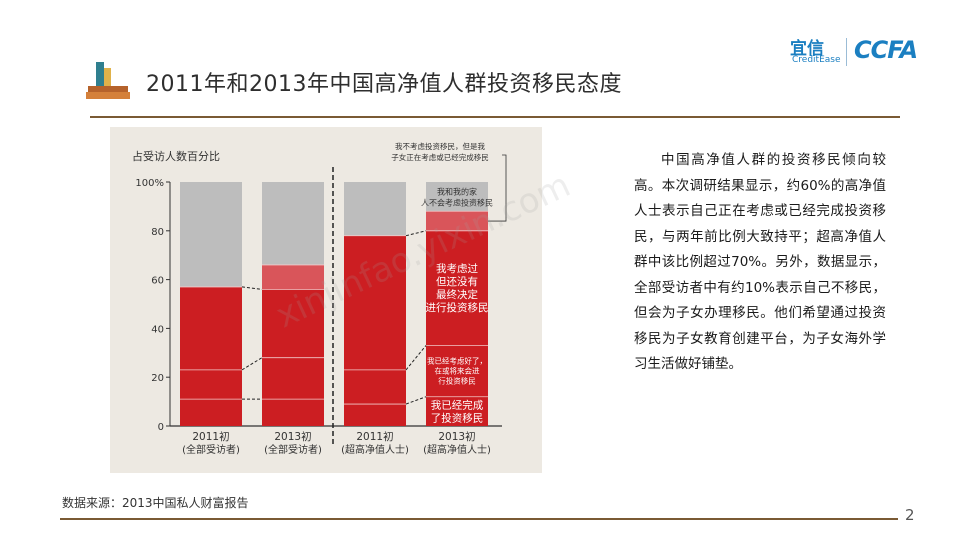  Describe the element at coordinates (457, 281) in the screenshot. I see `series-label-considered: 但还没有` at that location.